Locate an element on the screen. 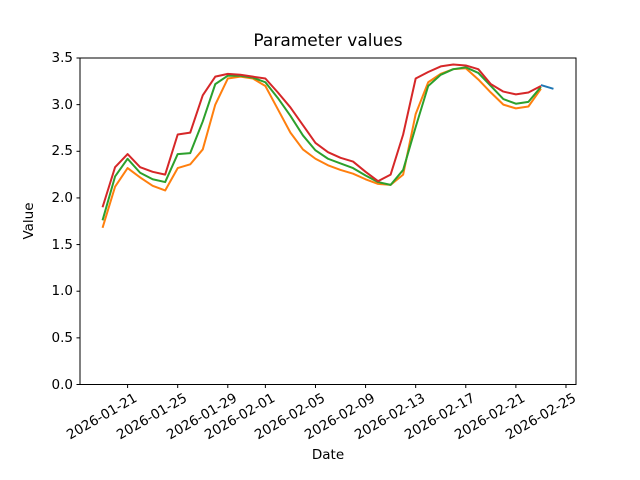 The width and height of the screenshot is (640, 480). y-tick-label: 3.0 is located at coordinates (62, 104).